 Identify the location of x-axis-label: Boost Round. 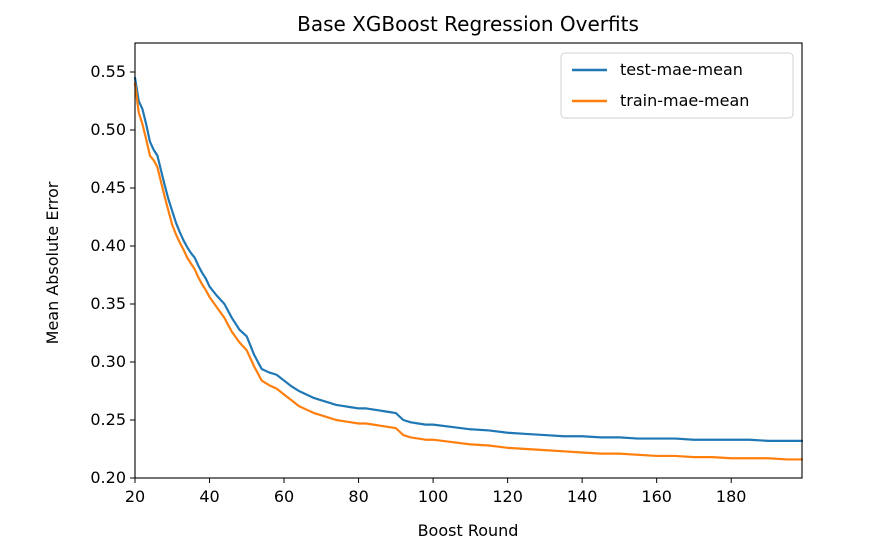
(468, 530).